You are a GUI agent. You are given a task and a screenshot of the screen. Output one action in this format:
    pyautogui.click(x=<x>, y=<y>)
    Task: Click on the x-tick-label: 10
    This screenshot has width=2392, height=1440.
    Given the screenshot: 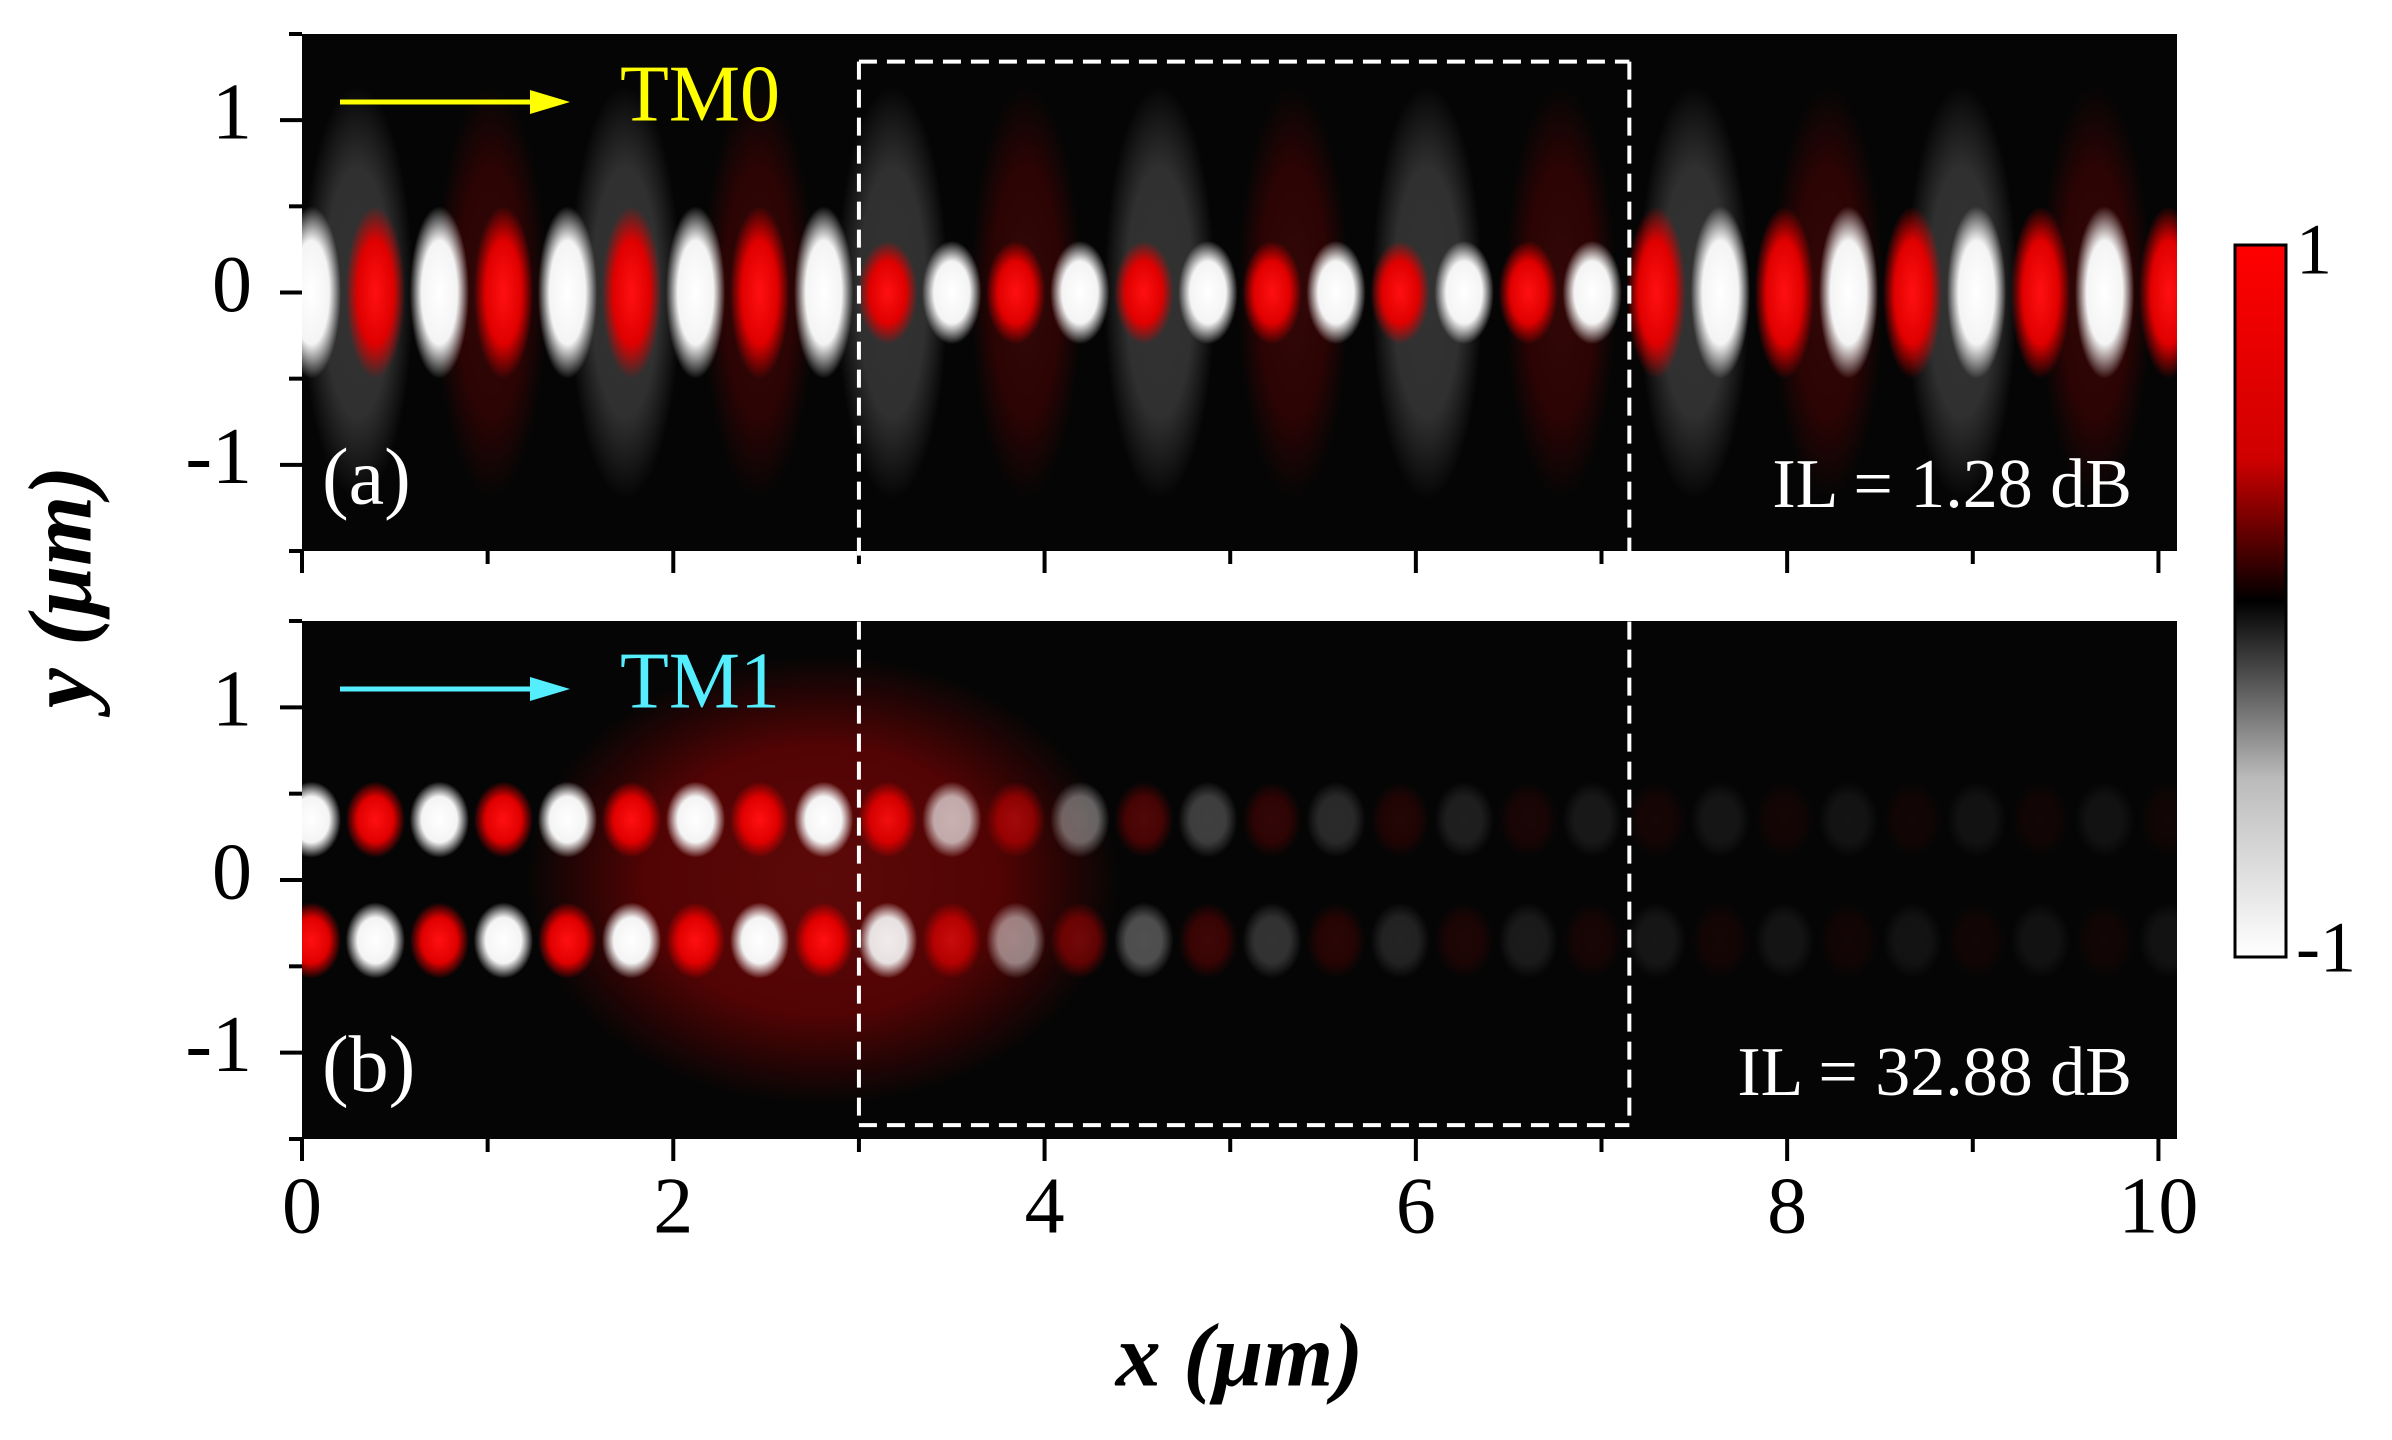 What is the action you would take?
    pyautogui.click(x=2158, y=1206)
    